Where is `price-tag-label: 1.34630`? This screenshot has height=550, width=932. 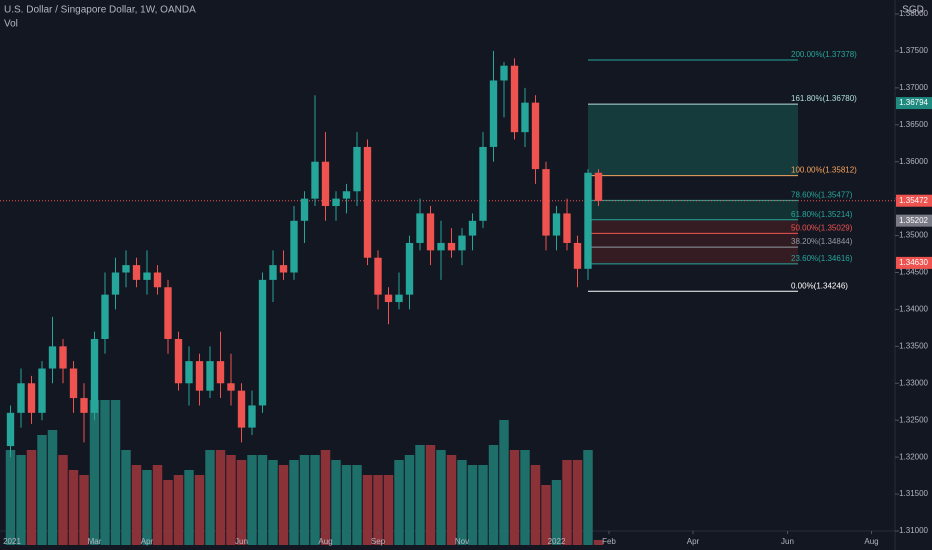 price-tag-label: 1.34630 is located at coordinates (913, 262).